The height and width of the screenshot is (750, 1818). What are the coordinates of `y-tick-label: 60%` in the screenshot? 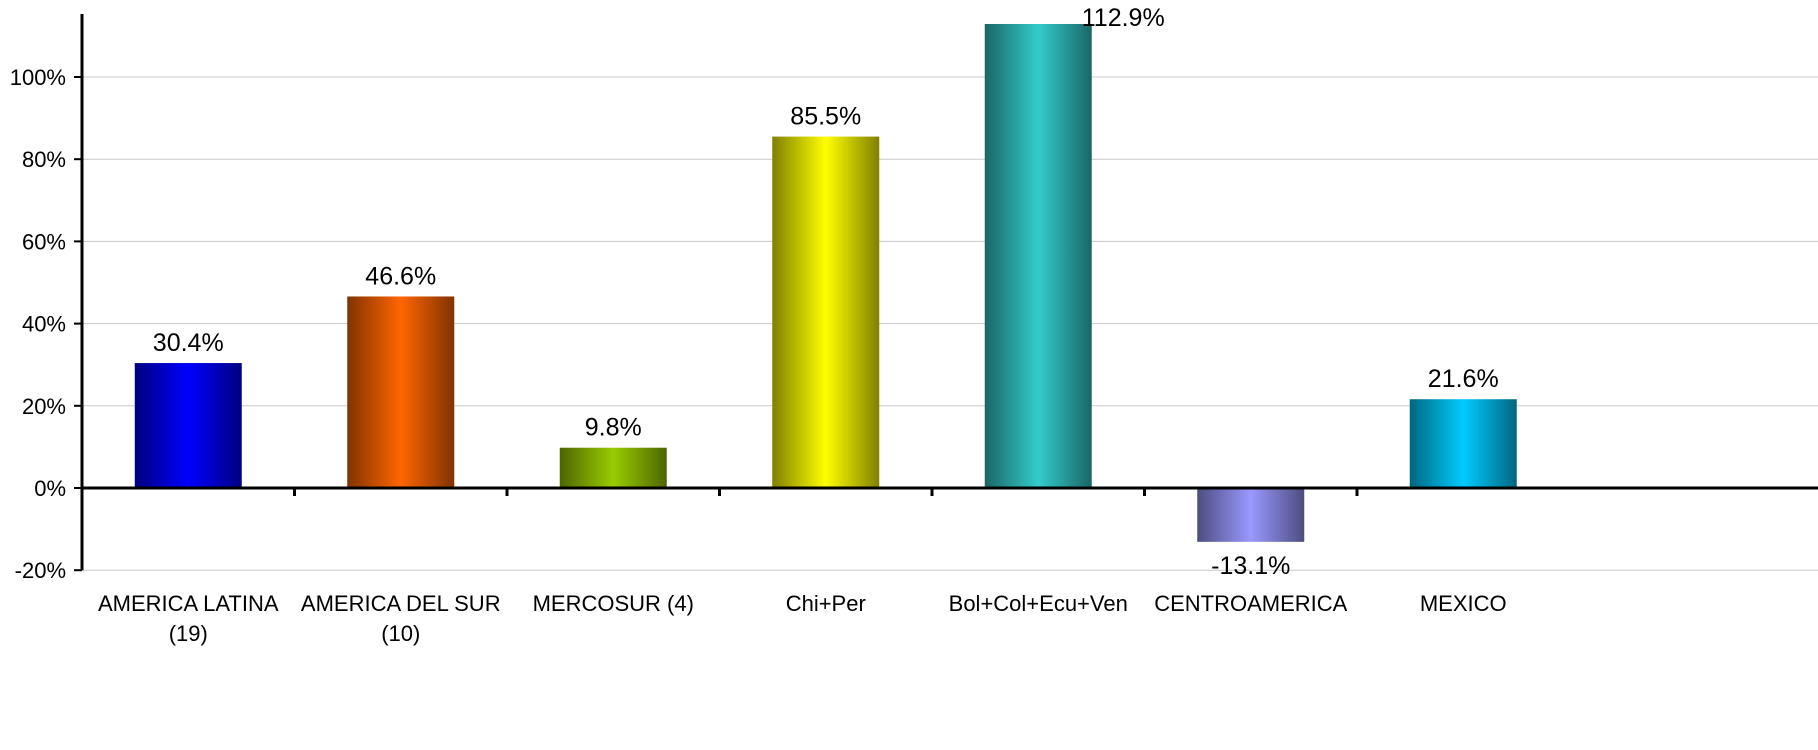 It's located at (44, 241).